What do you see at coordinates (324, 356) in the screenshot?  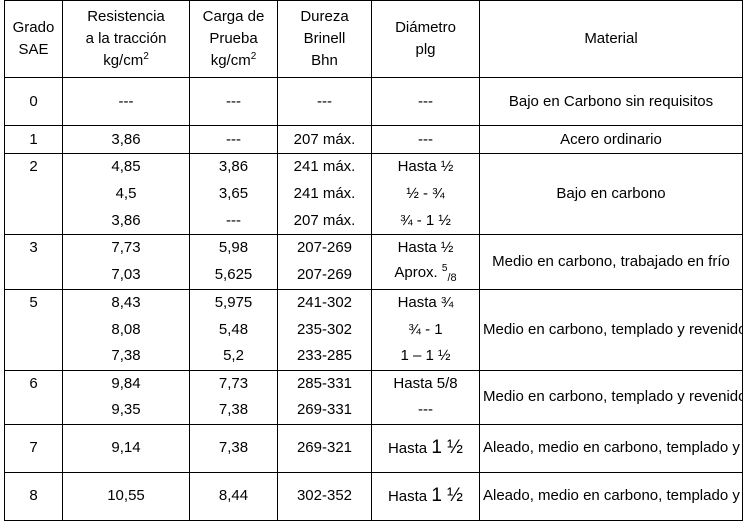 I see `cell-dureza: 233-285` at bounding box center [324, 356].